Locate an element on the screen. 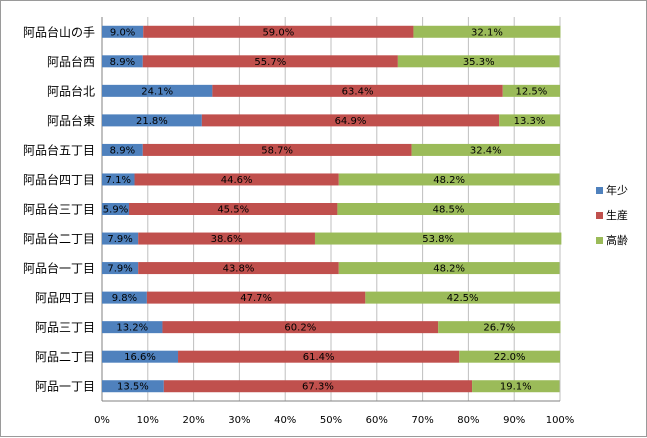  data-label: 5.9% is located at coordinates (115, 210).